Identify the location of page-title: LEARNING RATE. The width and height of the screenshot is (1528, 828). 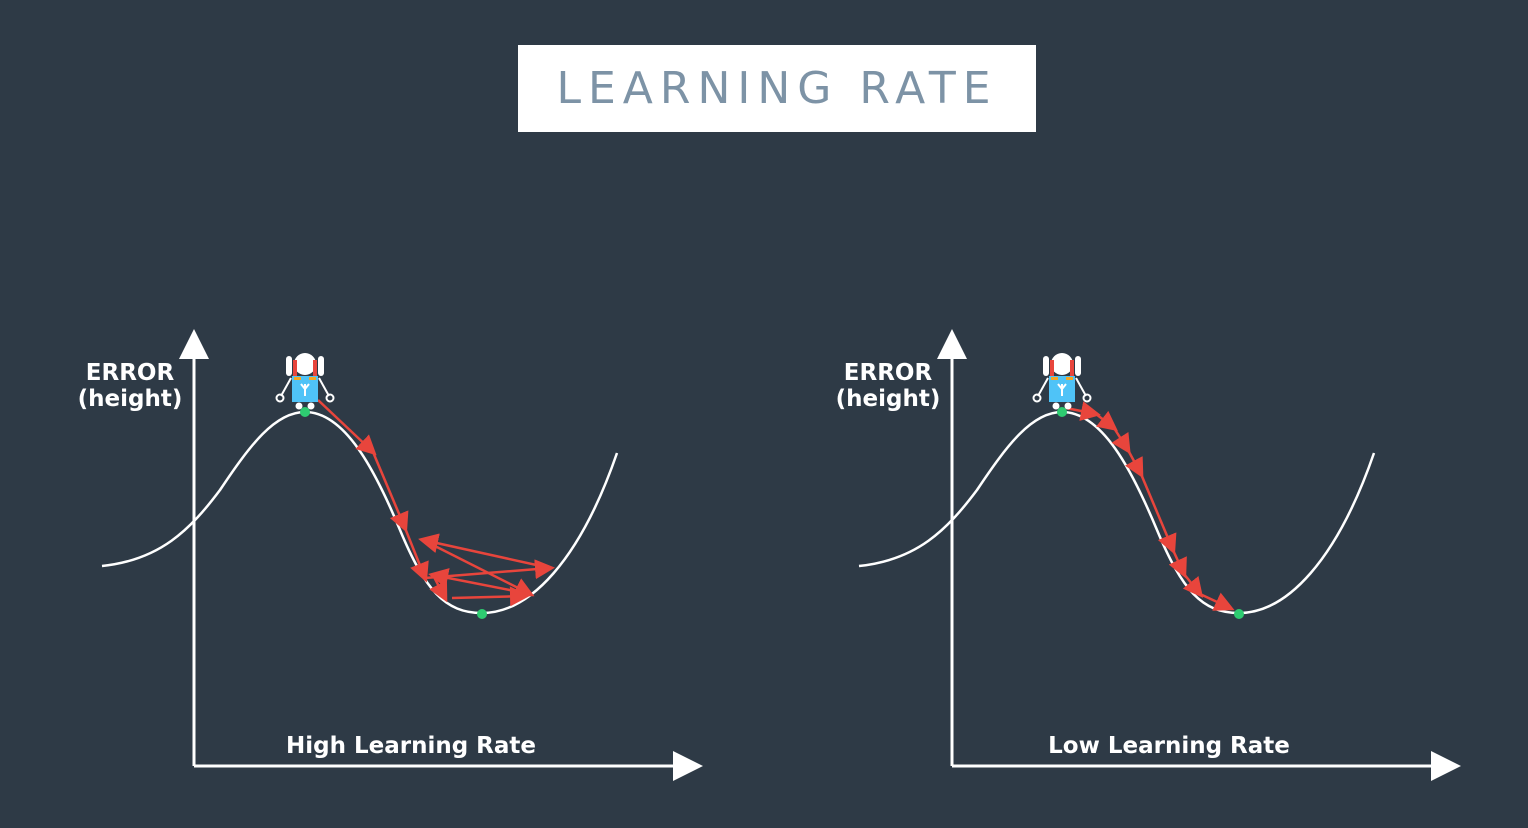
(777, 88).